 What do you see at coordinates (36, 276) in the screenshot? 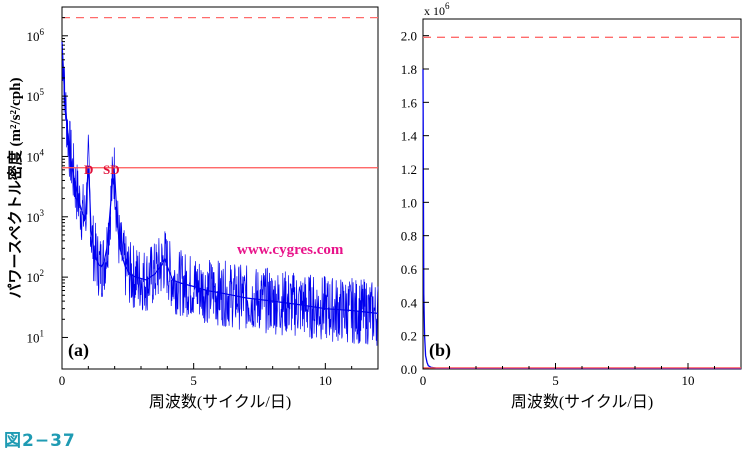
I see `panel-a-y-tick-label-1: 10²` at bounding box center [36, 276].